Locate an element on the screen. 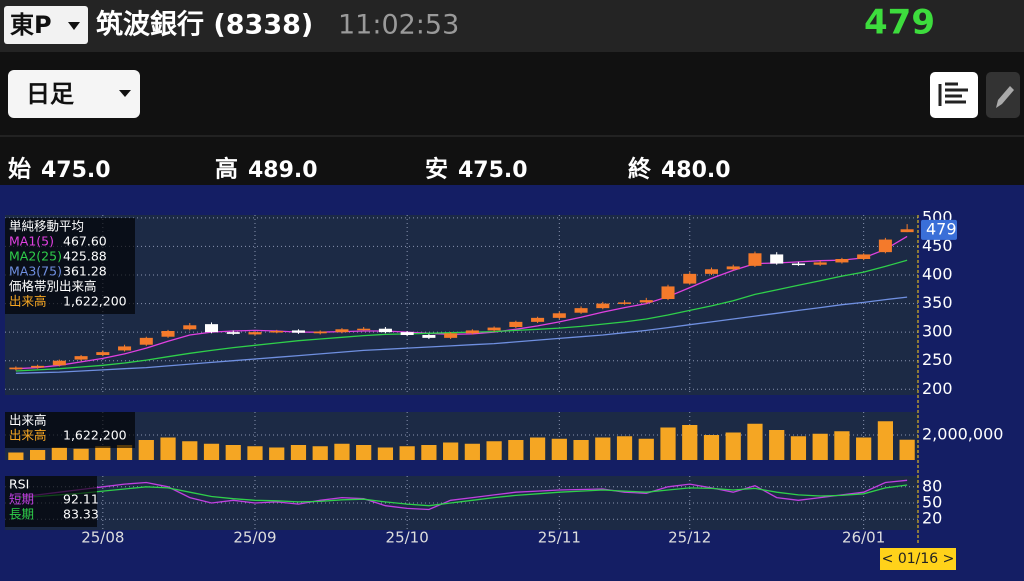 The image size is (1024, 581). y-tick-label: 80 is located at coordinates (932, 485).